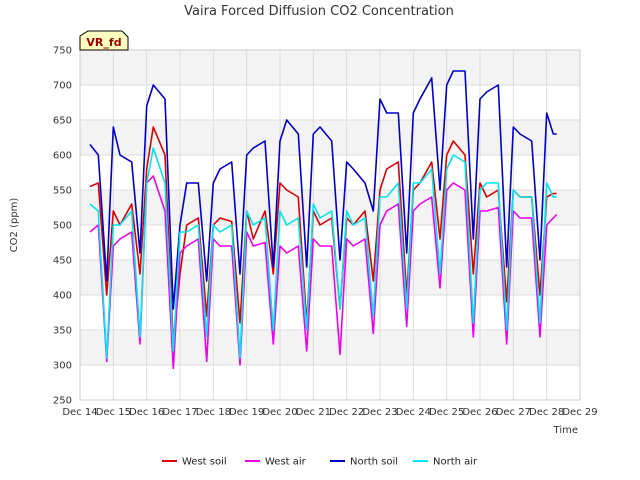 Image resolution: width=640 pixels, height=480 pixels. What do you see at coordinates (204, 462) in the screenshot?
I see `legend-label: West soil` at bounding box center [204, 462].